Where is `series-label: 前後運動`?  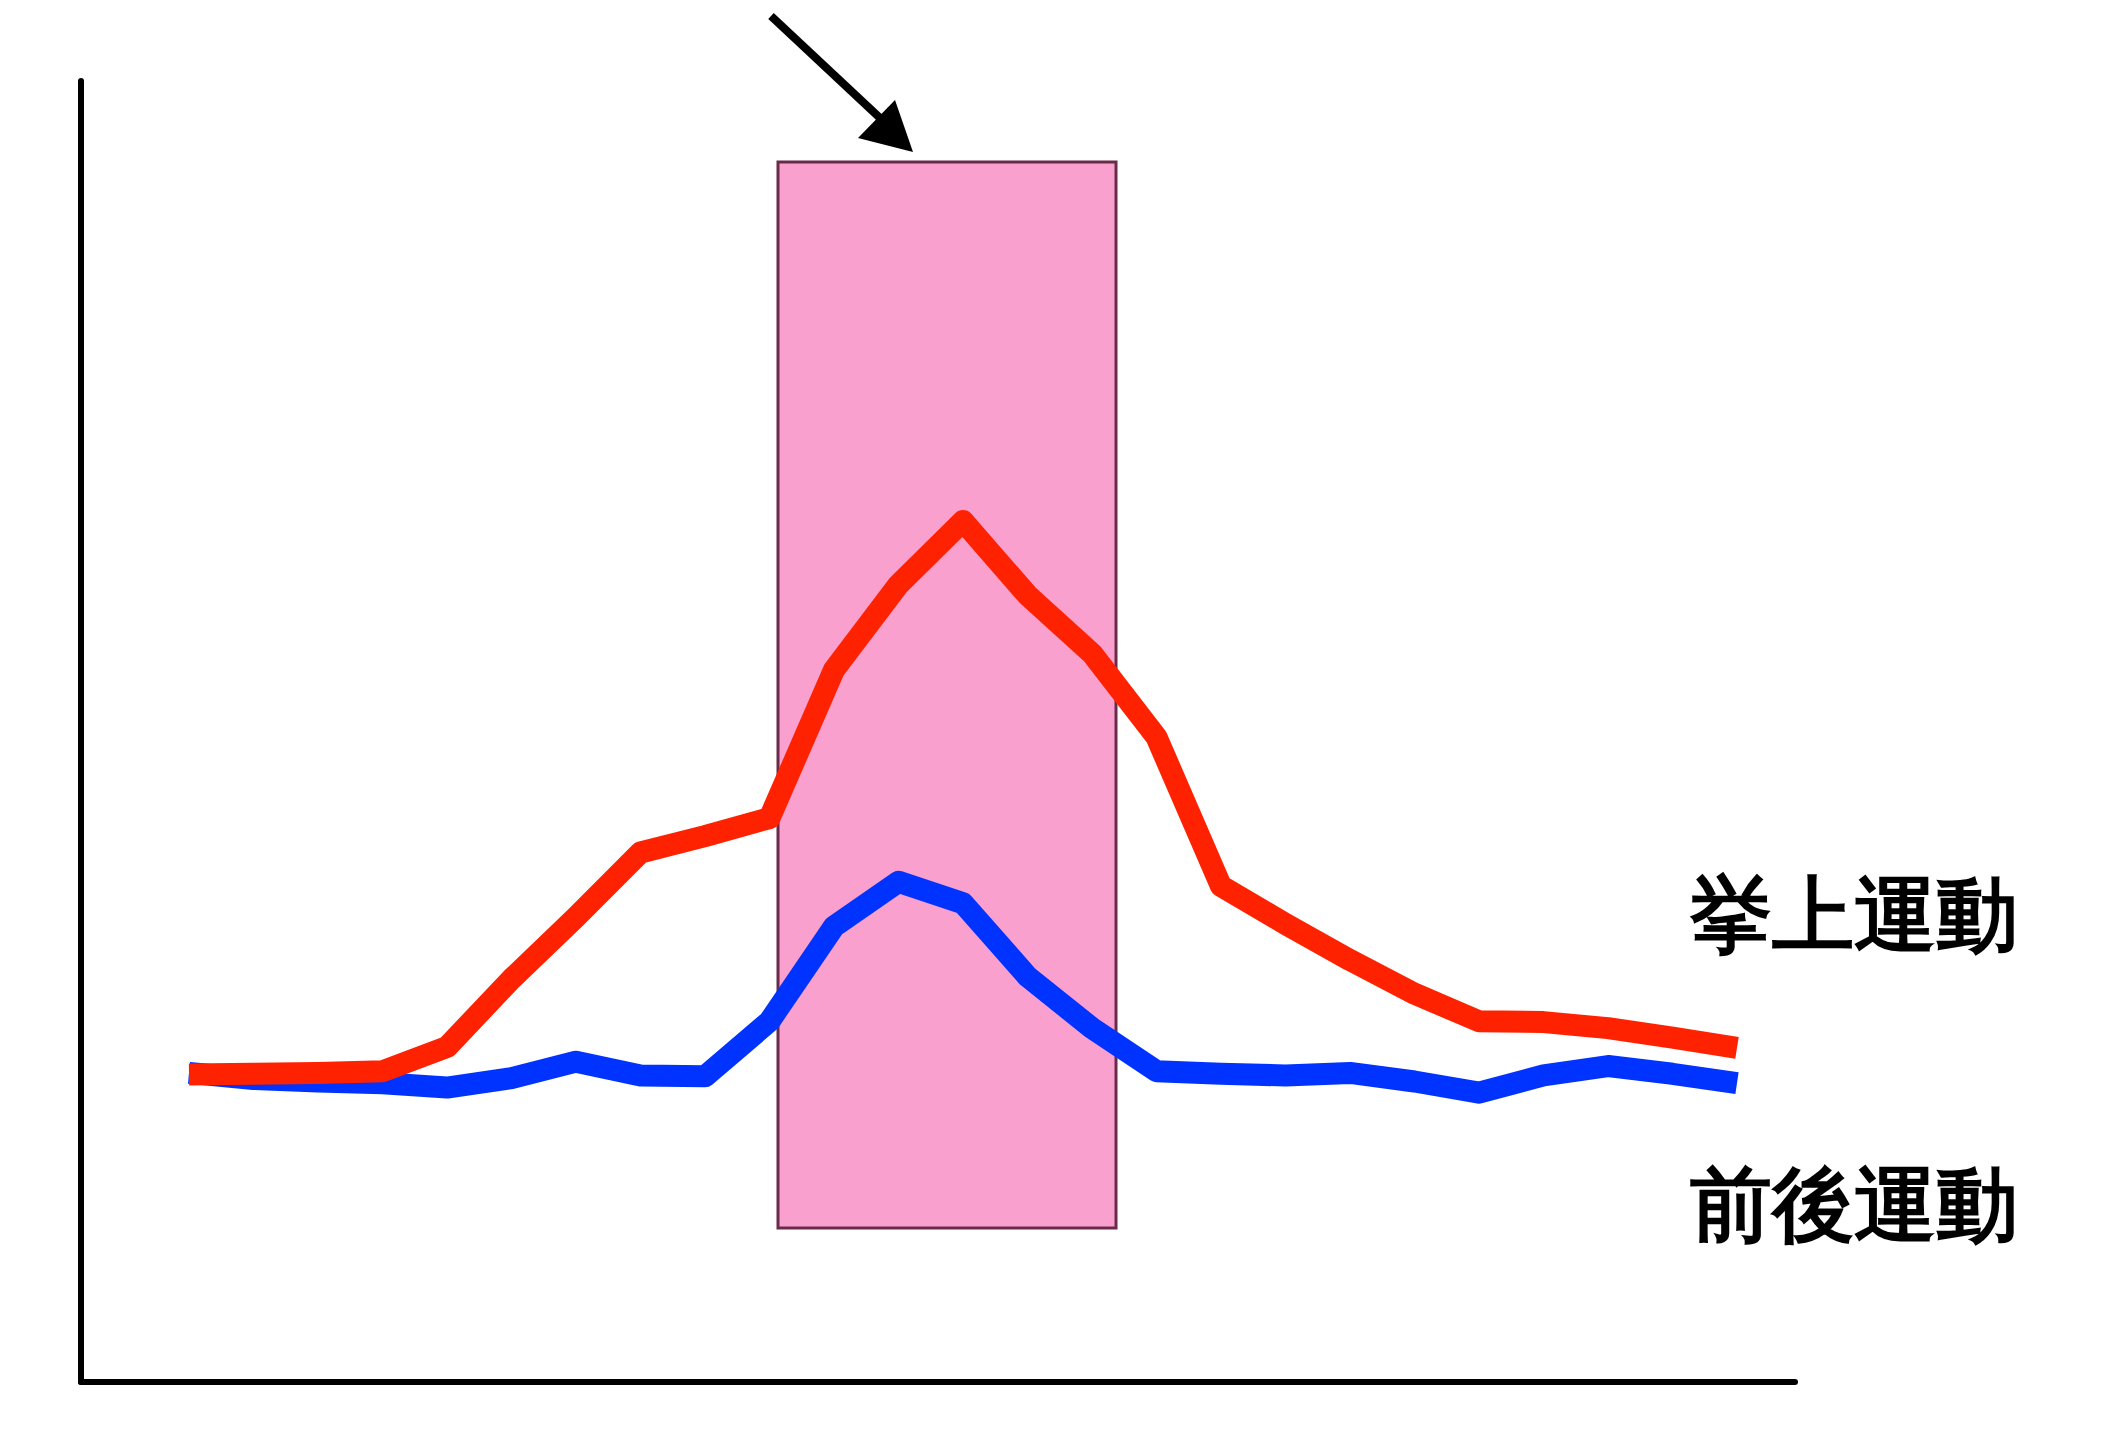 series-label: 前後運動 is located at coordinates (1854, 1205).